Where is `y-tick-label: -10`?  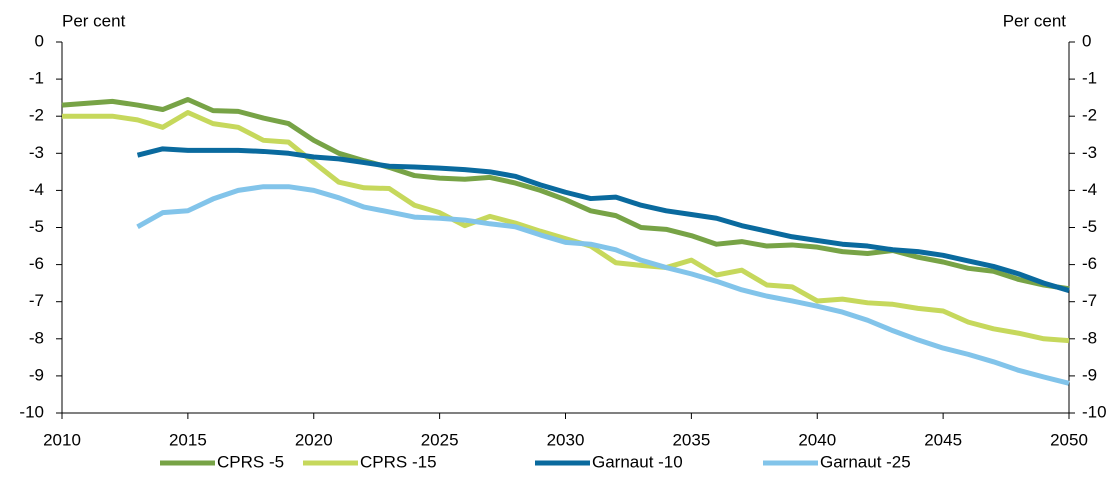 y-tick-label: -10 is located at coordinates (31, 411).